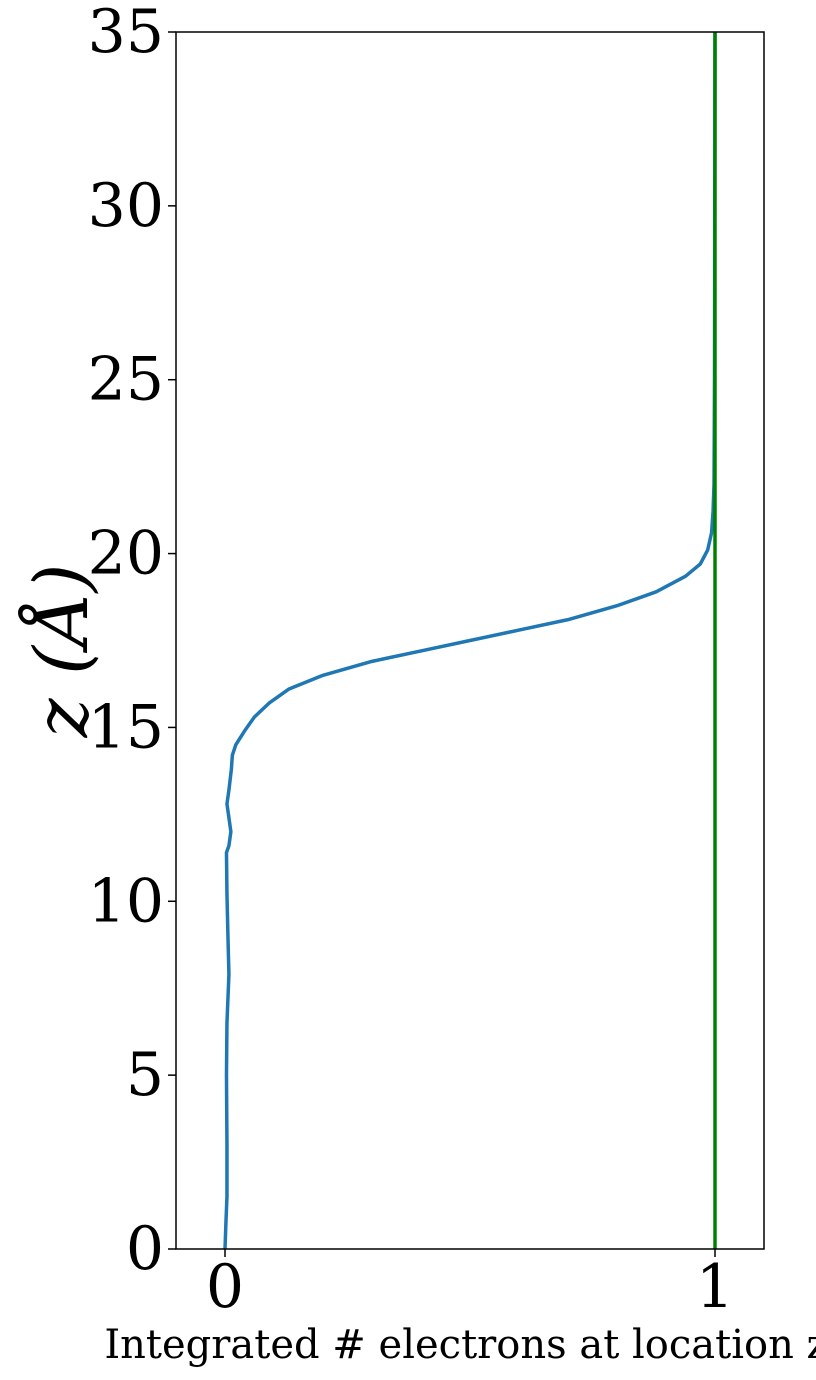  What do you see at coordinates (715, 1287) in the screenshot?
I see `x-tick-label: 1` at bounding box center [715, 1287].